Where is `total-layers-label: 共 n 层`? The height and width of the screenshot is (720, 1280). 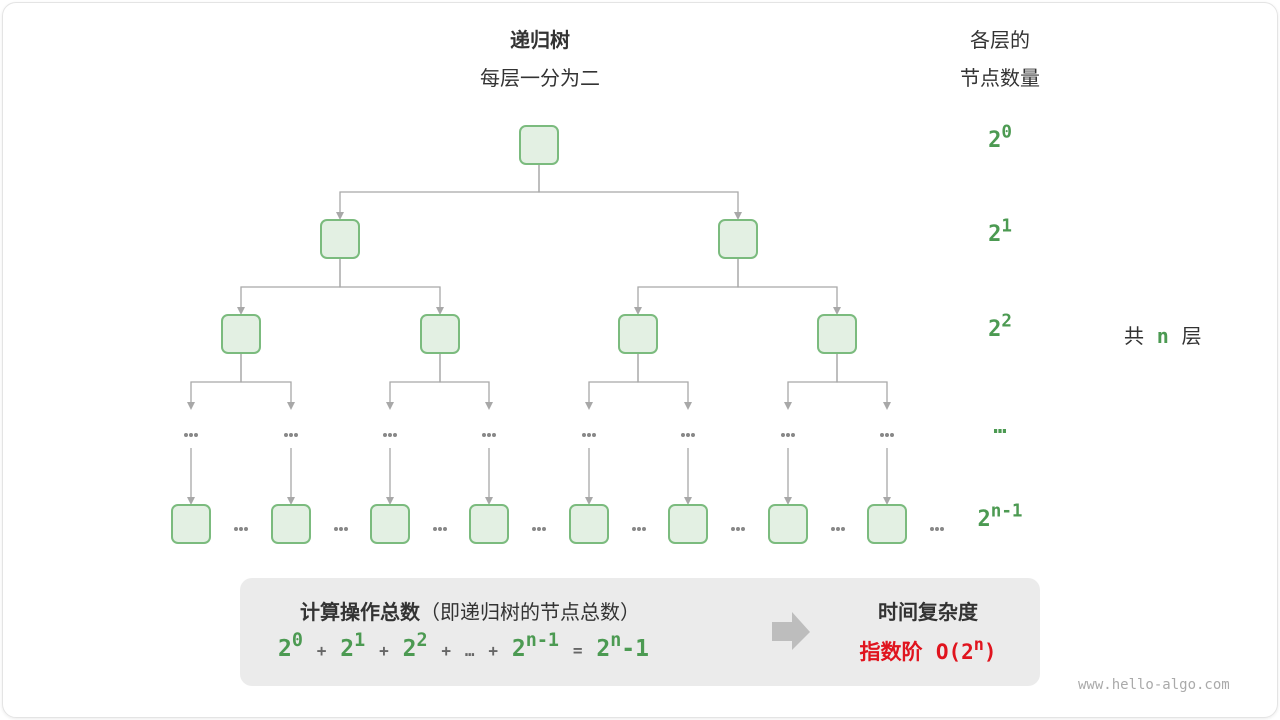 total-layers-label: 共 n 层 is located at coordinates (1163, 336).